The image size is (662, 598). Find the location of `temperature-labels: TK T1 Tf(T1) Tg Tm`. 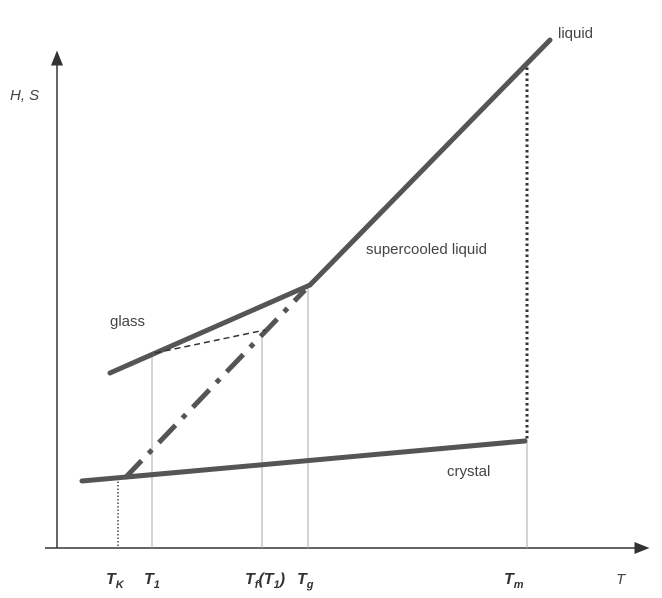

temperature-labels: TK T1 Tf(T1) Tg Tm is located at coordinates (315, 581).